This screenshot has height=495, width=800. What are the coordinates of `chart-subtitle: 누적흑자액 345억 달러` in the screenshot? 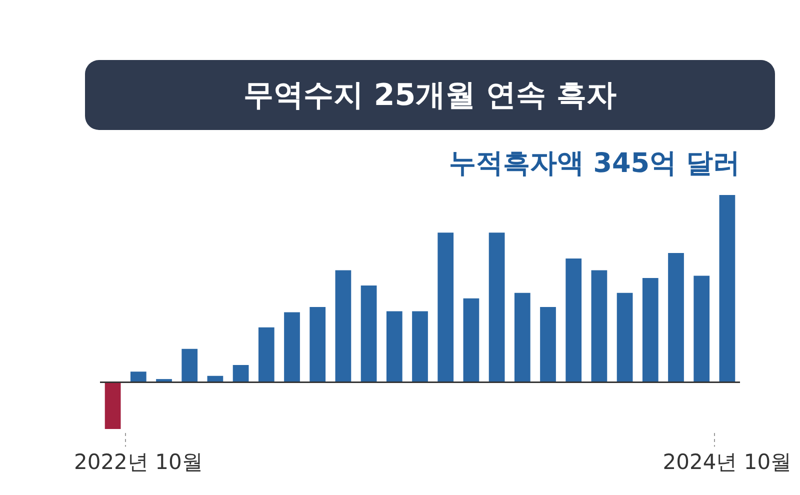 It's located at (594, 164).